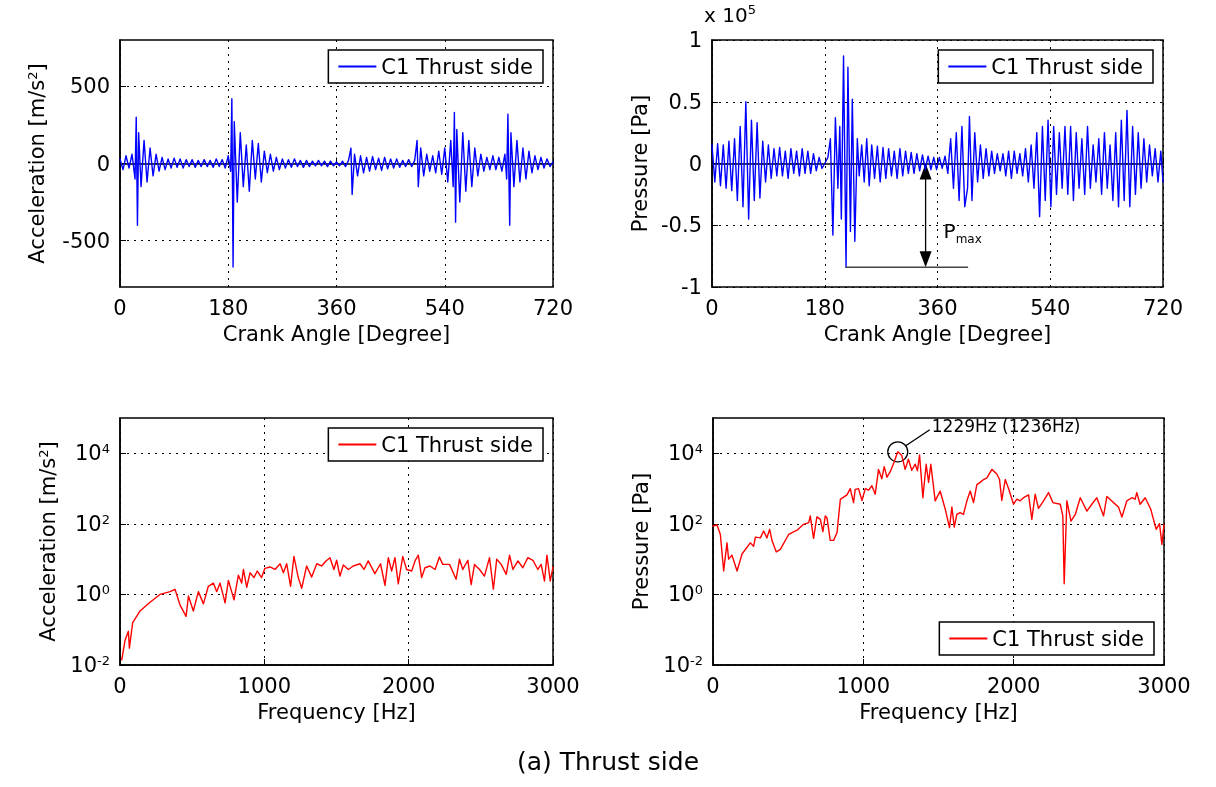  Describe the element at coordinates (695, 40) in the screenshot. I see `y-tick-label: 1` at that location.